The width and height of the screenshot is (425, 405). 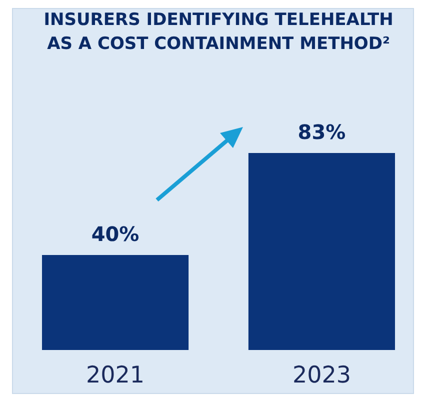 What do you see at coordinates (218, 44) in the screenshot?
I see `text: AS A COST CONTAINMENT METHOD²` at bounding box center [218, 44].